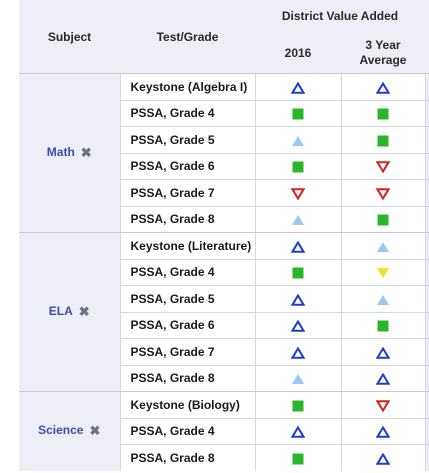  I want to click on test-grade-cell: Keystone (Biology), so click(187, 404).